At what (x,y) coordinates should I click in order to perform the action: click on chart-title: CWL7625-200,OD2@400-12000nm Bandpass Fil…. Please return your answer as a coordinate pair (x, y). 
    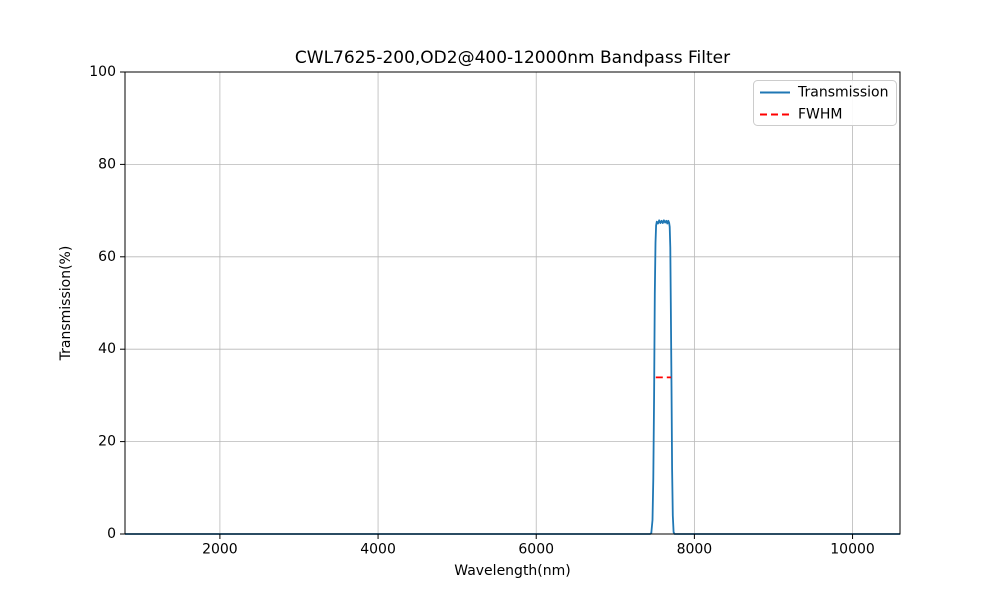
    Looking at the image, I should click on (512, 58).